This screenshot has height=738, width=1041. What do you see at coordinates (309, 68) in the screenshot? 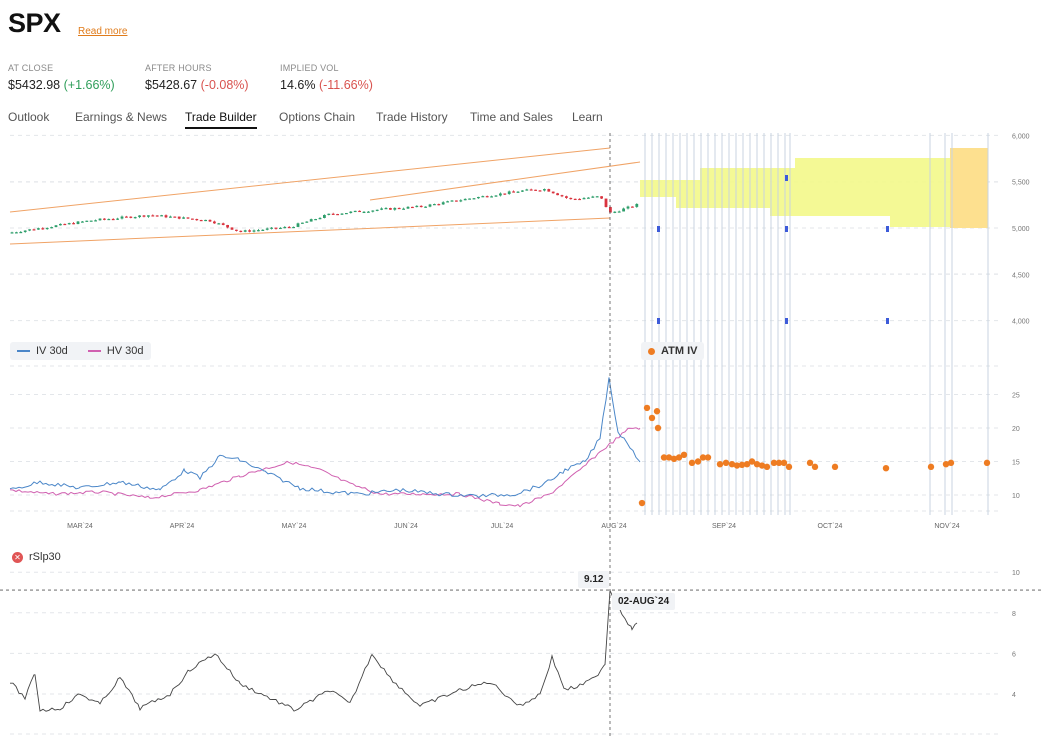
I see `stat-label: IMPLIED VOL` at bounding box center [309, 68].